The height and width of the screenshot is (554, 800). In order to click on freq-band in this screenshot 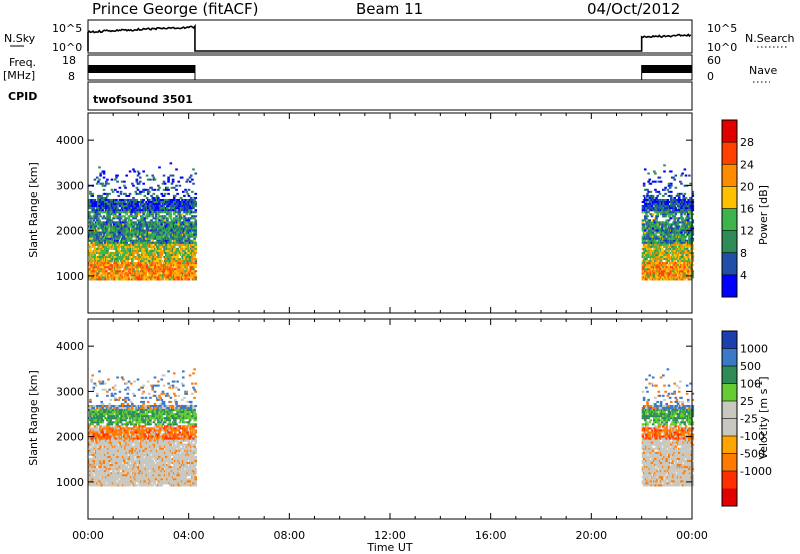, I will do `click(141, 69)`.